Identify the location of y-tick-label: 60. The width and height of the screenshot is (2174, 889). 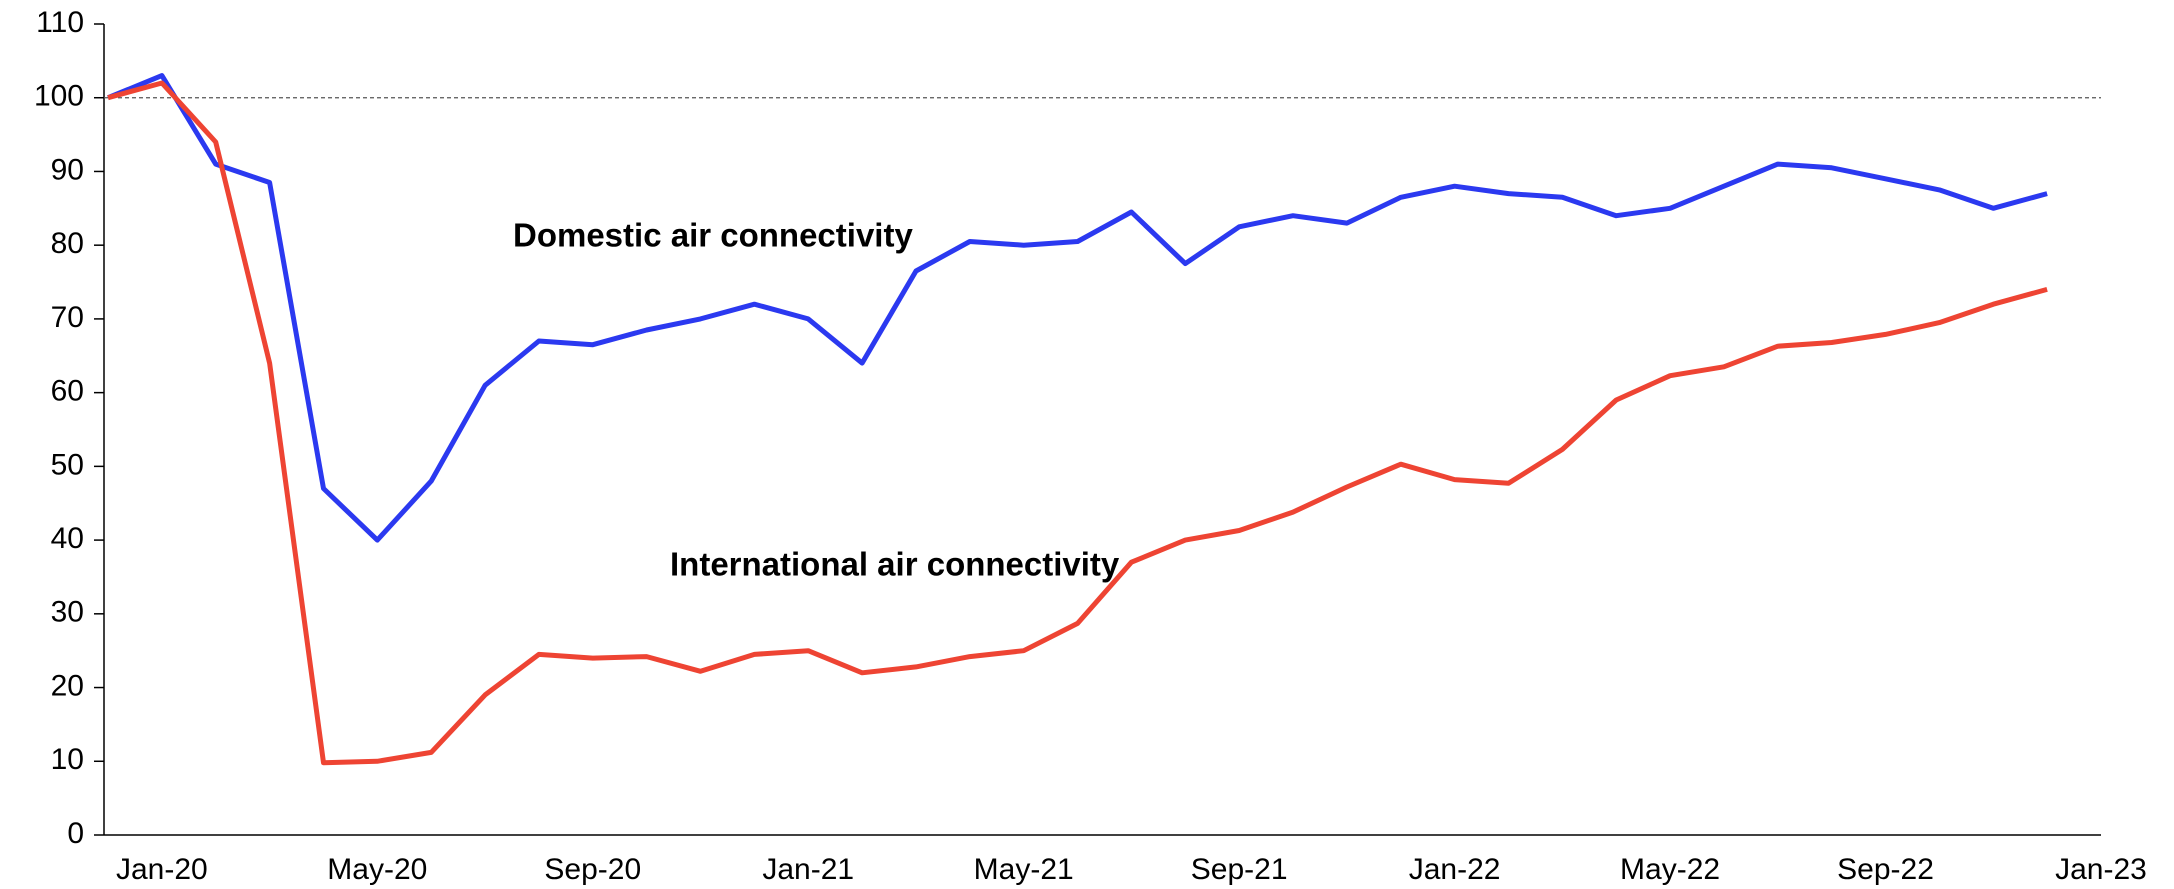
(67, 391).